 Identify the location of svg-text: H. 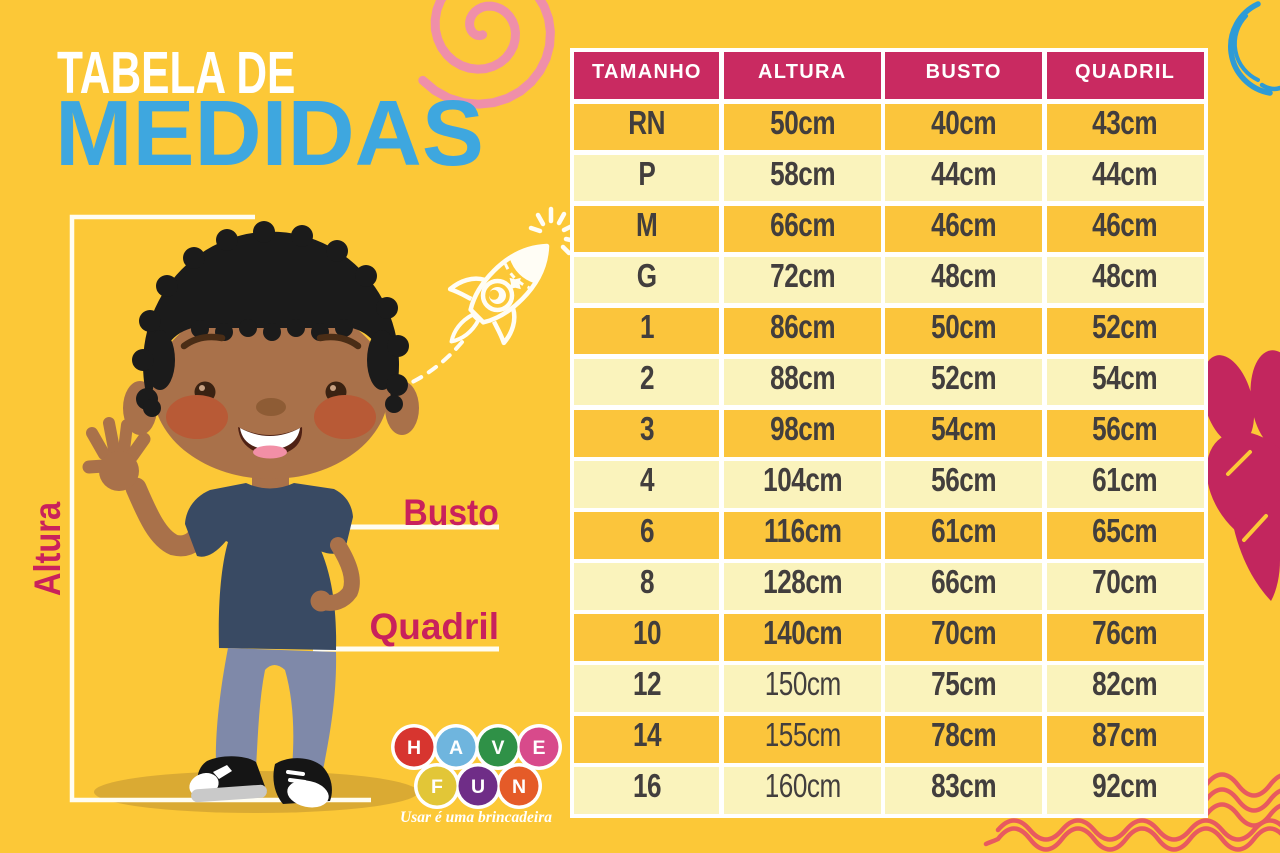
(414, 748).